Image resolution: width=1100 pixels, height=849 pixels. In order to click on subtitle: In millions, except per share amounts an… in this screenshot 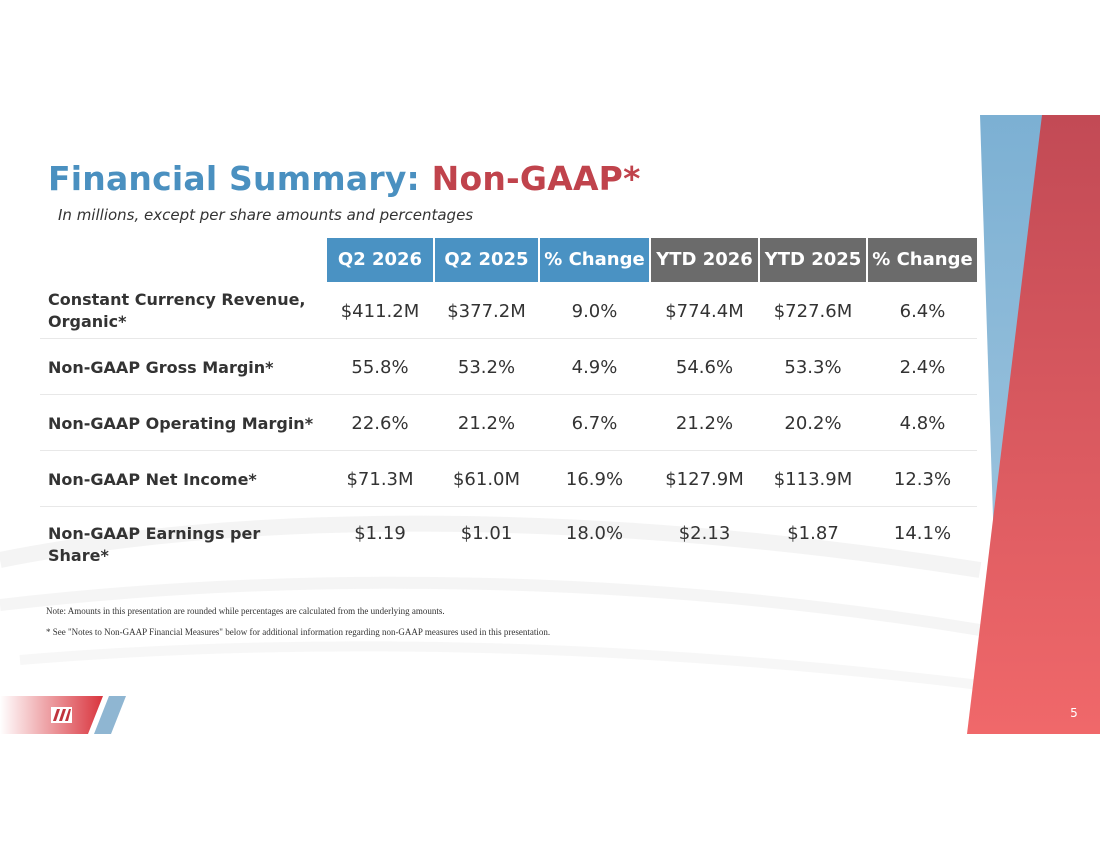, I will do `click(266, 215)`.